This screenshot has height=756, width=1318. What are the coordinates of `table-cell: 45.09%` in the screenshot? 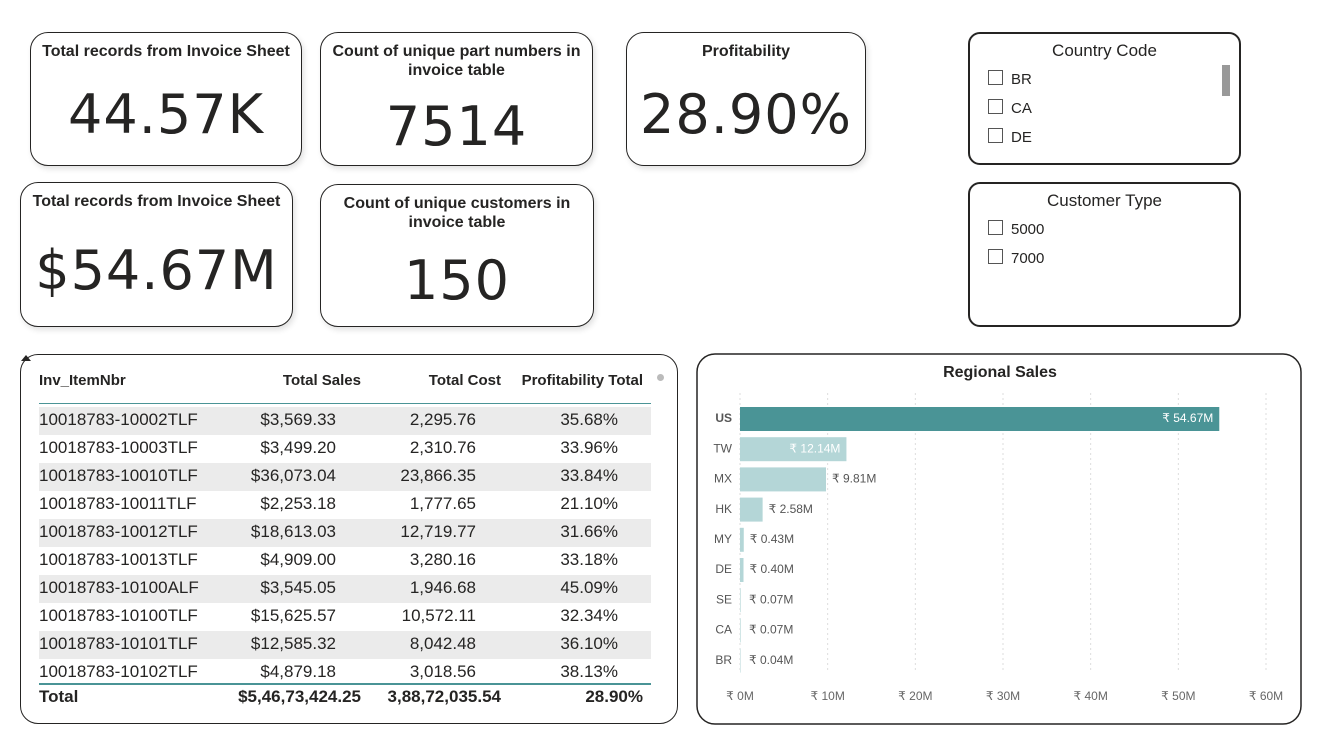 It's located at (589, 587).